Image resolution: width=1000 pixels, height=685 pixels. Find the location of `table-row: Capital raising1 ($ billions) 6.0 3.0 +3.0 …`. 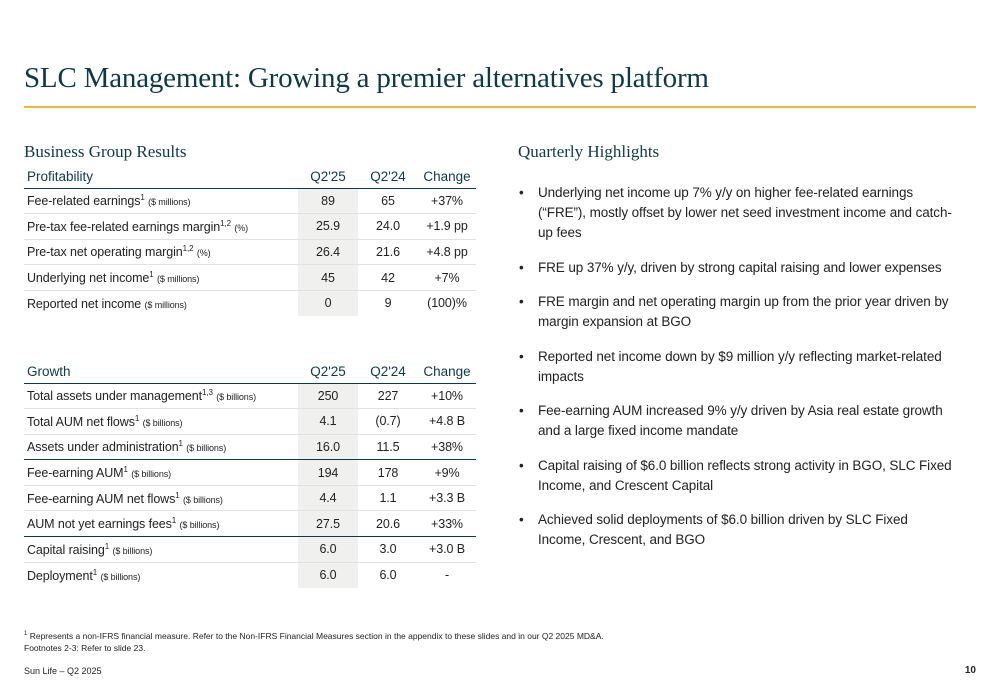

table-row: Capital raising1 ($ billions) 6.0 3.0 +3.0 … is located at coordinates (250, 549).